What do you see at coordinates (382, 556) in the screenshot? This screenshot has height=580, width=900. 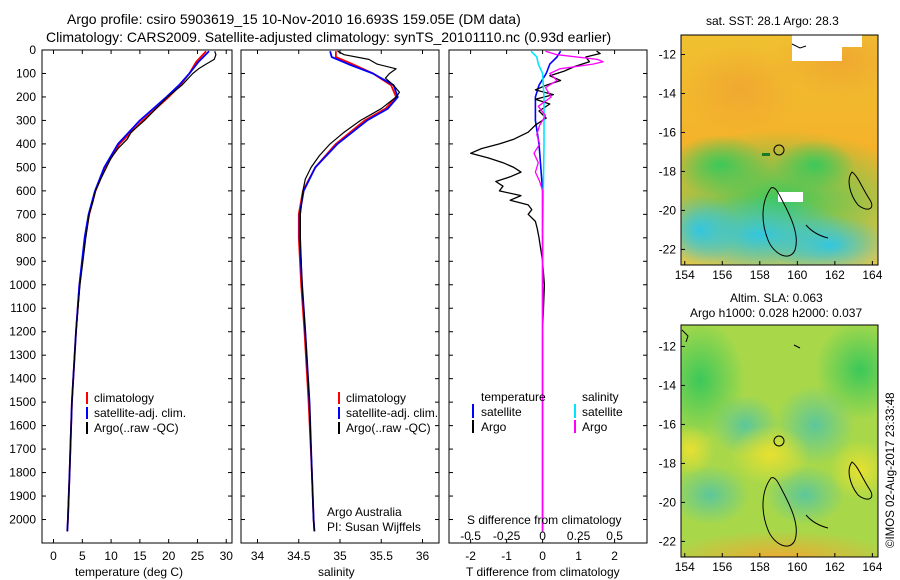 I see `x-tick-label: 35.5` at bounding box center [382, 556].